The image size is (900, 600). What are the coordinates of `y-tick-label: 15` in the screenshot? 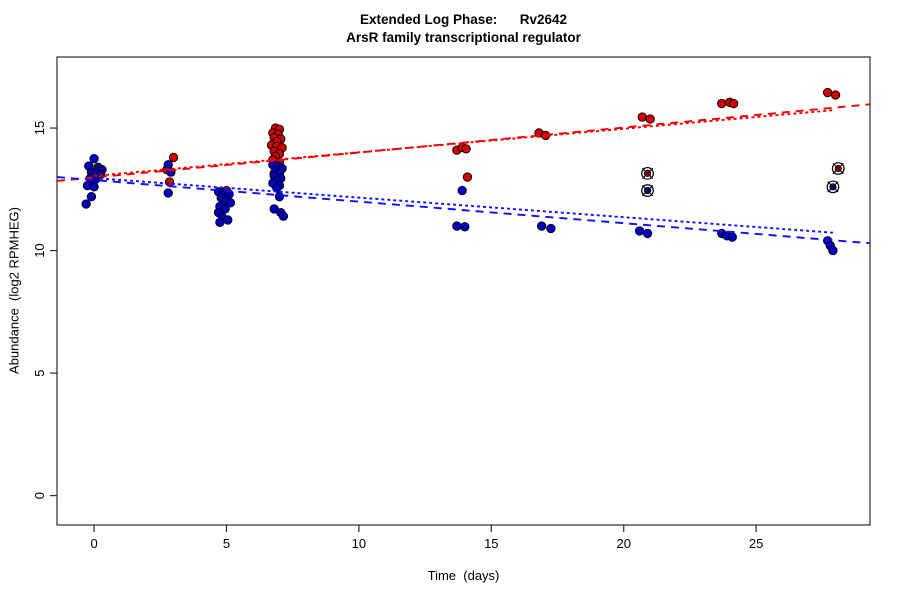 It's located at (39, 128).